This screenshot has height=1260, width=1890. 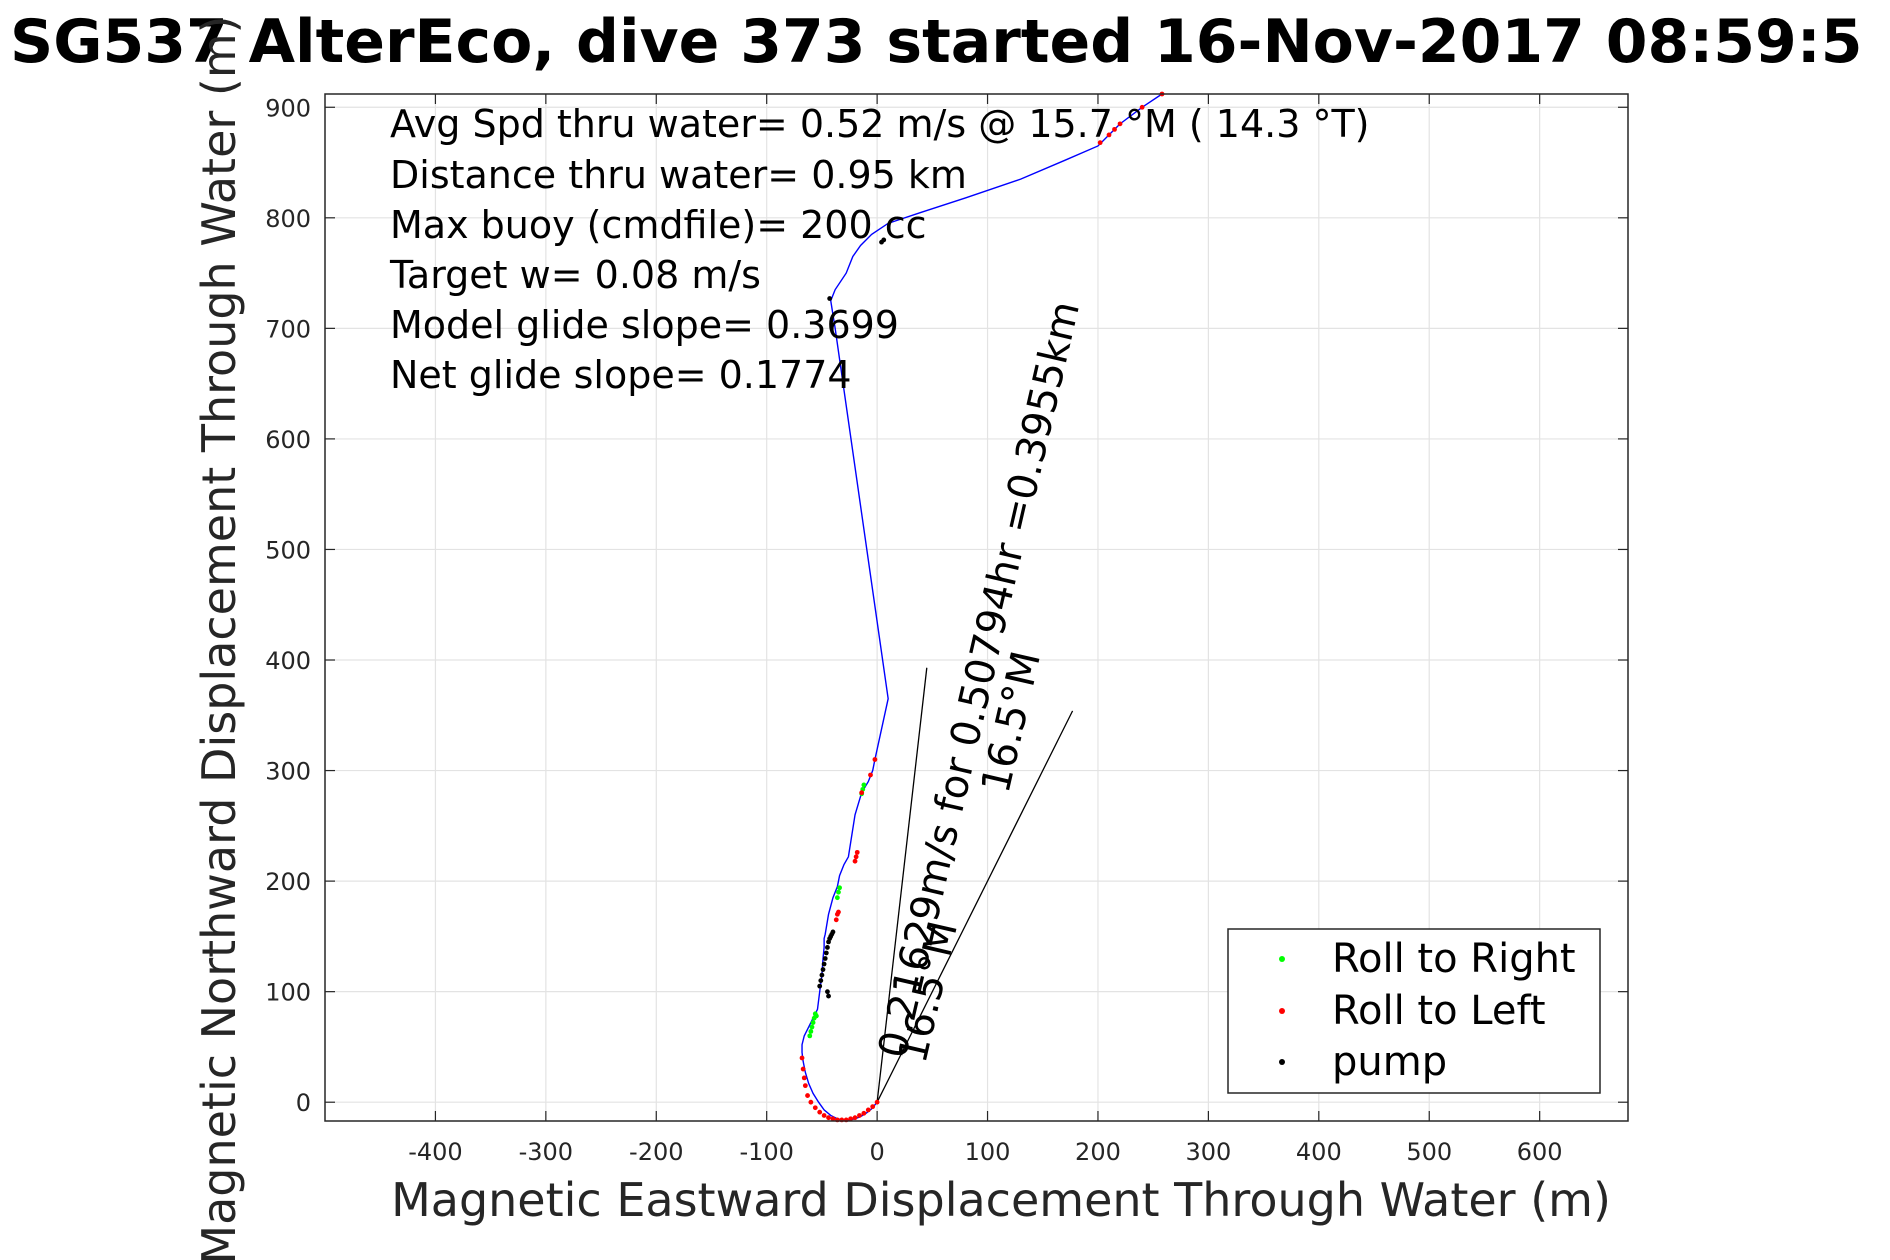 What do you see at coordinates (288, 440) in the screenshot?
I see `y-tick-label: 600` at bounding box center [288, 440].